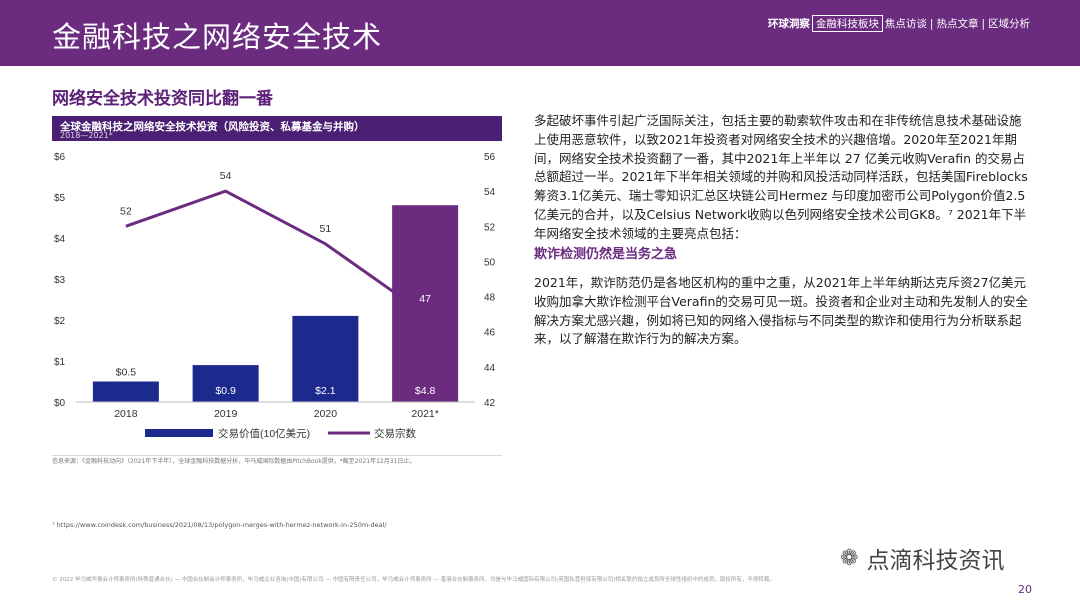 This screenshot has width=1080, height=607. I want to click on chart-title: 全球金融科技之网络安全技术投资（风险投资、私募基金与并购）, so click(212, 127).